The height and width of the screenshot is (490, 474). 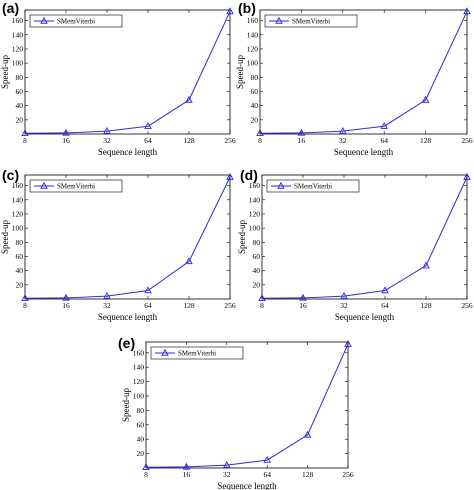 I want to click on panel-label: (c), so click(x=10, y=175).